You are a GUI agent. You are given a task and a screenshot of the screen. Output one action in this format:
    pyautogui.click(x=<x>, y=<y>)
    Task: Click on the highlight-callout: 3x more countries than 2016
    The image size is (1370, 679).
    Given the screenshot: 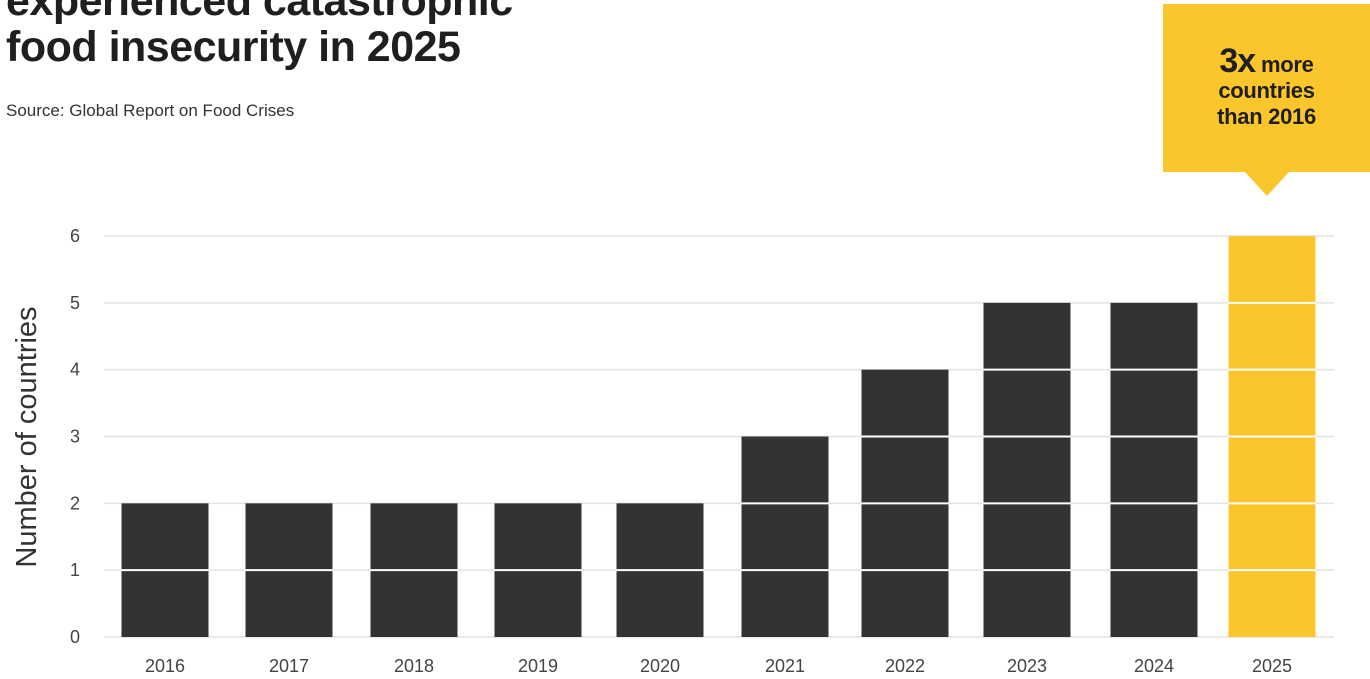 What is the action you would take?
    pyautogui.click(x=1266, y=100)
    